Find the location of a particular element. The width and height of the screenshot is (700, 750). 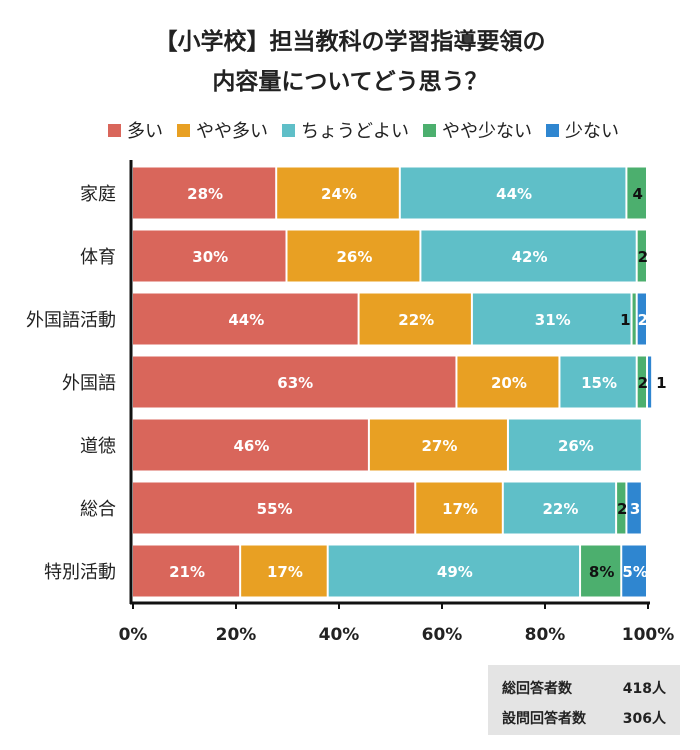

data-label: 4 is located at coordinates (637, 194).